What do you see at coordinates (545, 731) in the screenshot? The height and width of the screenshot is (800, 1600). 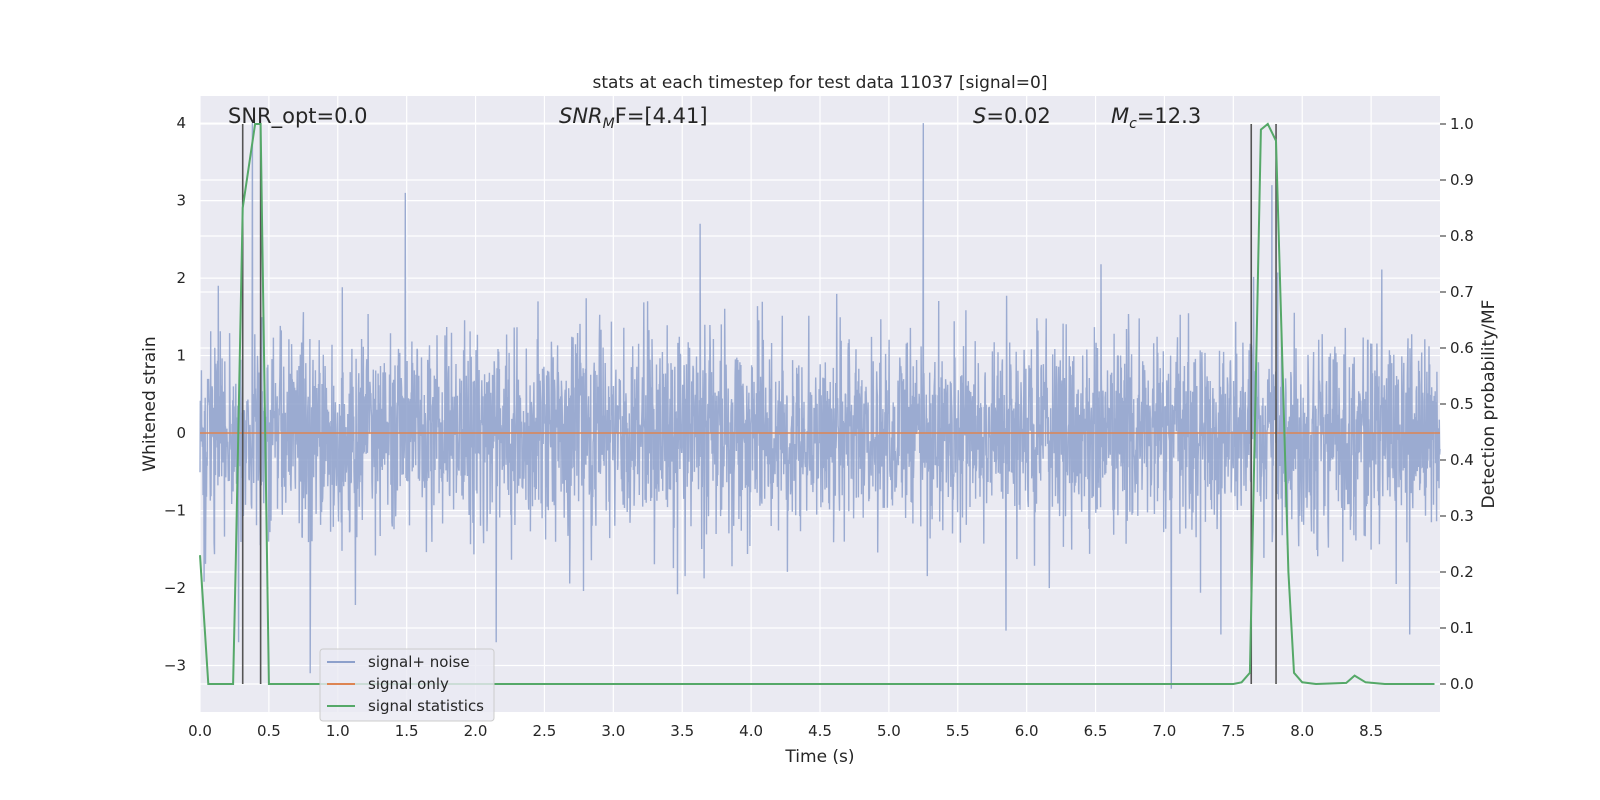 I see `x-tick-label: 2.5` at bounding box center [545, 731].